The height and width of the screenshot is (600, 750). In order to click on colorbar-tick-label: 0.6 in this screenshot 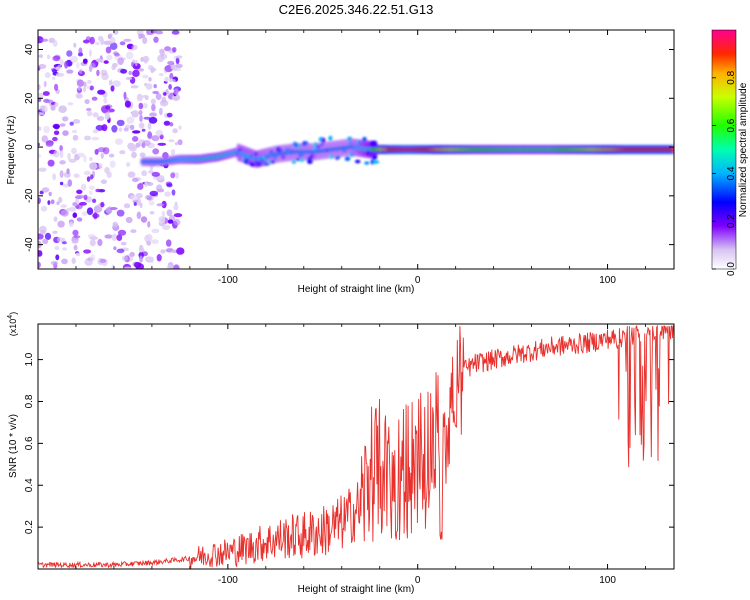, I will do `click(731, 125)`.